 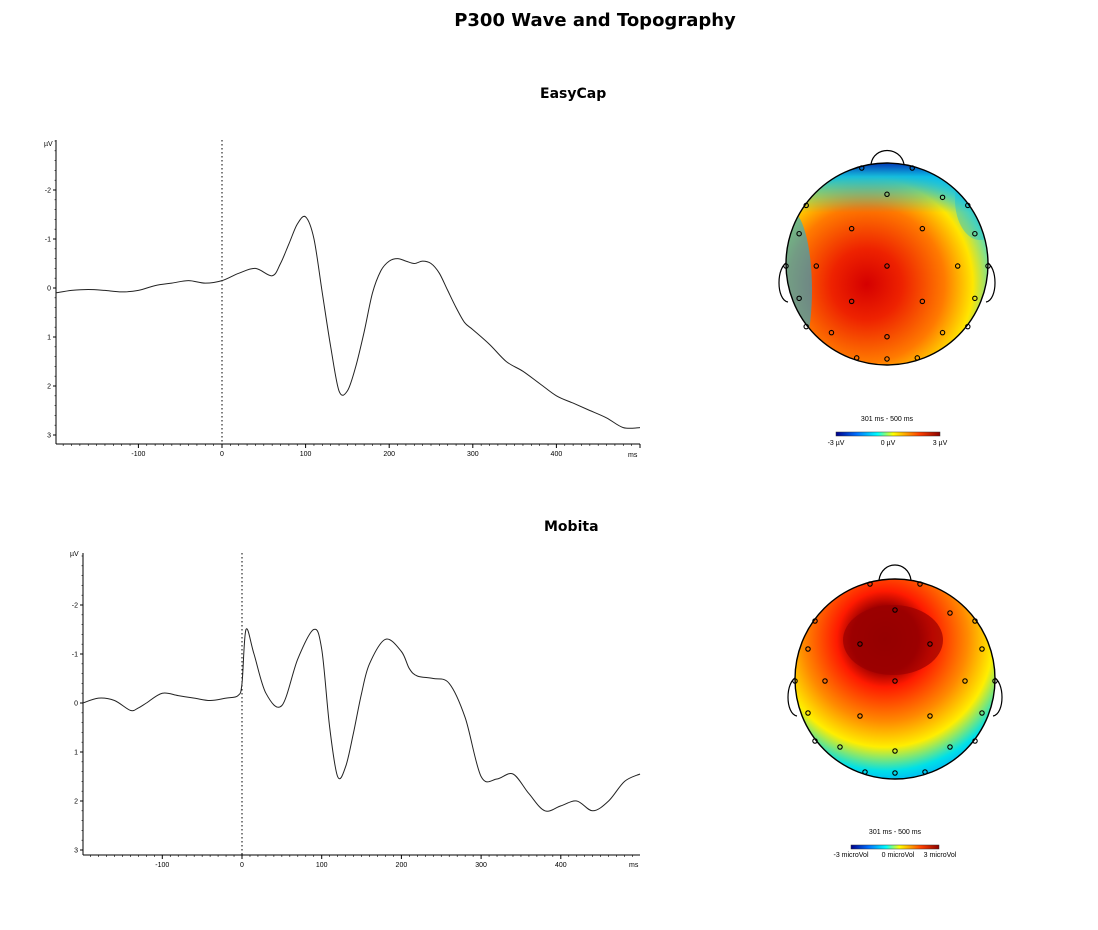 I want to click on easycap-ytick-label: 1, so click(x=49, y=338).